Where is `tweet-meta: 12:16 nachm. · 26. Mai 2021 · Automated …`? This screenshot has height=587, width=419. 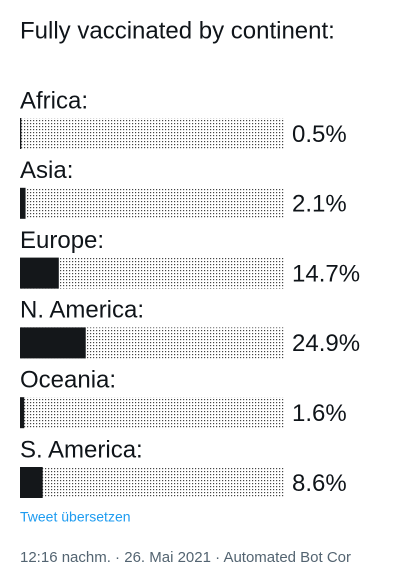
tweet-meta: 12:16 nachm. · 26. Mai 2021 · Automated … is located at coordinates (185, 557).